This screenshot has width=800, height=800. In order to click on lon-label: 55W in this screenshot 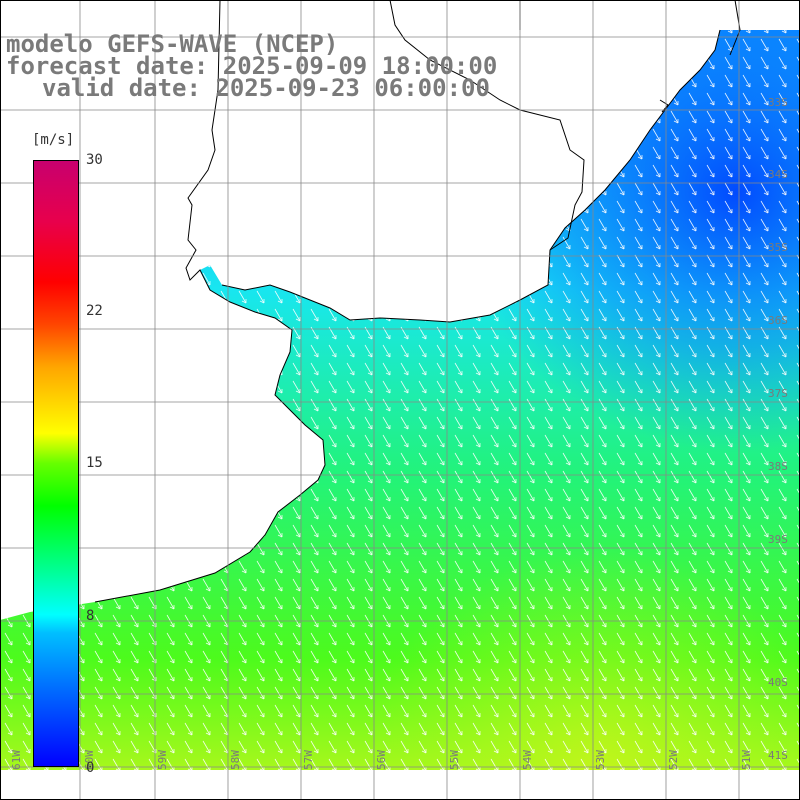, I will do `click(454, 760)`.